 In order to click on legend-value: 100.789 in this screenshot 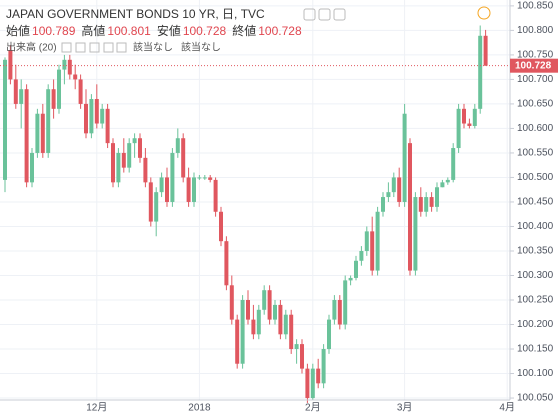, I will do `click(54, 31)`.